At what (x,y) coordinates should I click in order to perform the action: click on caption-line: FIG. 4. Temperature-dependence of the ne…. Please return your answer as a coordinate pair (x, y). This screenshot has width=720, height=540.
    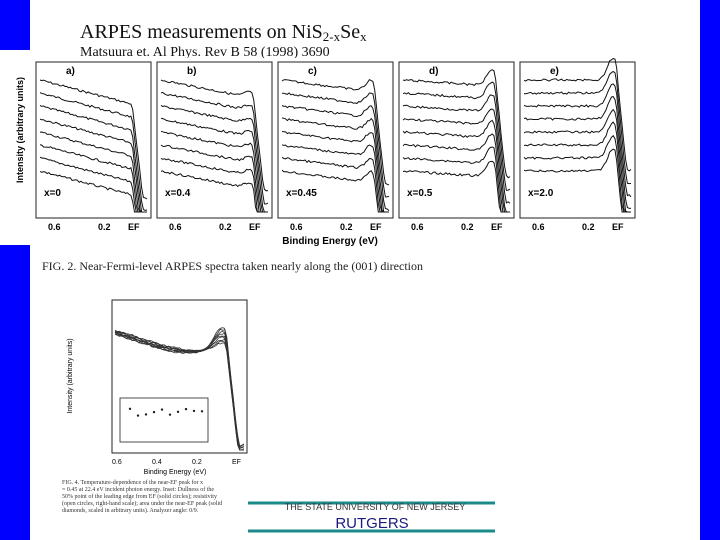
    Looking at the image, I should click on (132, 482).